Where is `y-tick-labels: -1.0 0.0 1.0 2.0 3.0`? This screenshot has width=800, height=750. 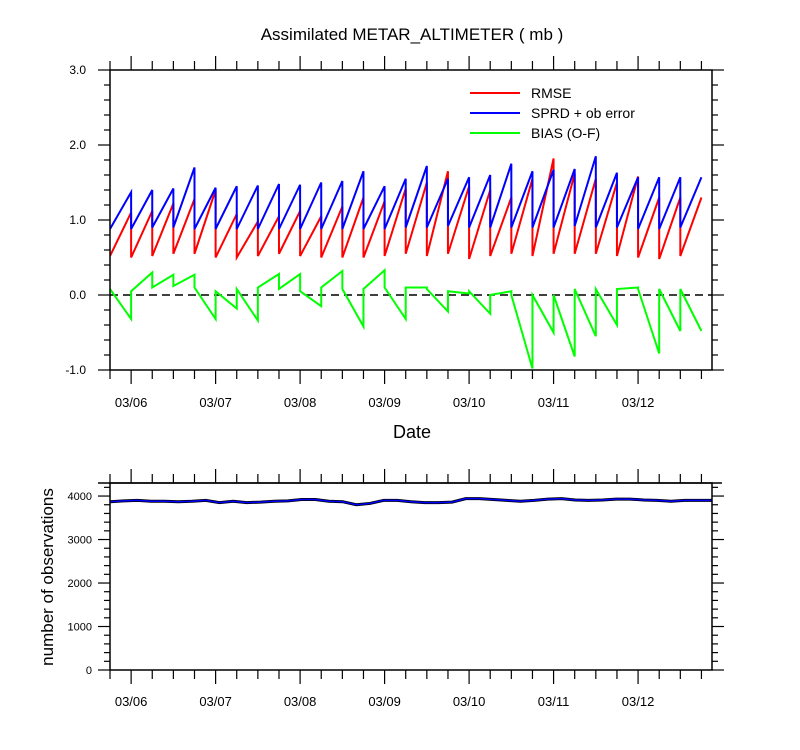 y-tick-labels: -1.0 0.0 1.0 2.0 3.0 is located at coordinates (75, 220).